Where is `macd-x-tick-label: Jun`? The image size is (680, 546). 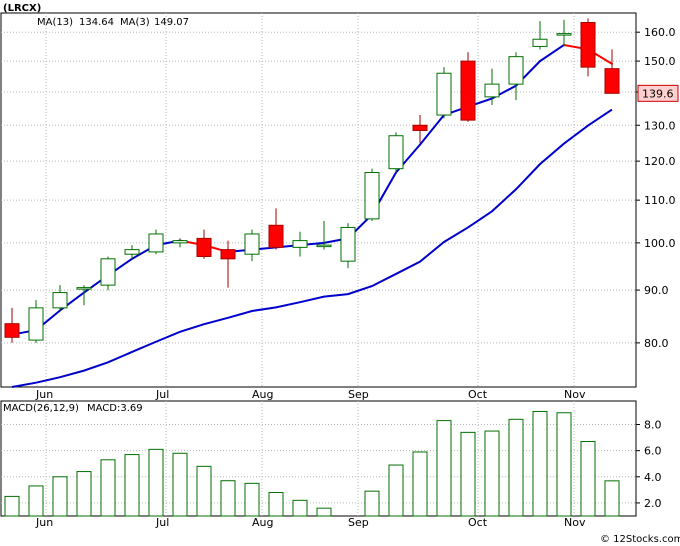
macd-x-tick-label: Jun is located at coordinates (44, 522).